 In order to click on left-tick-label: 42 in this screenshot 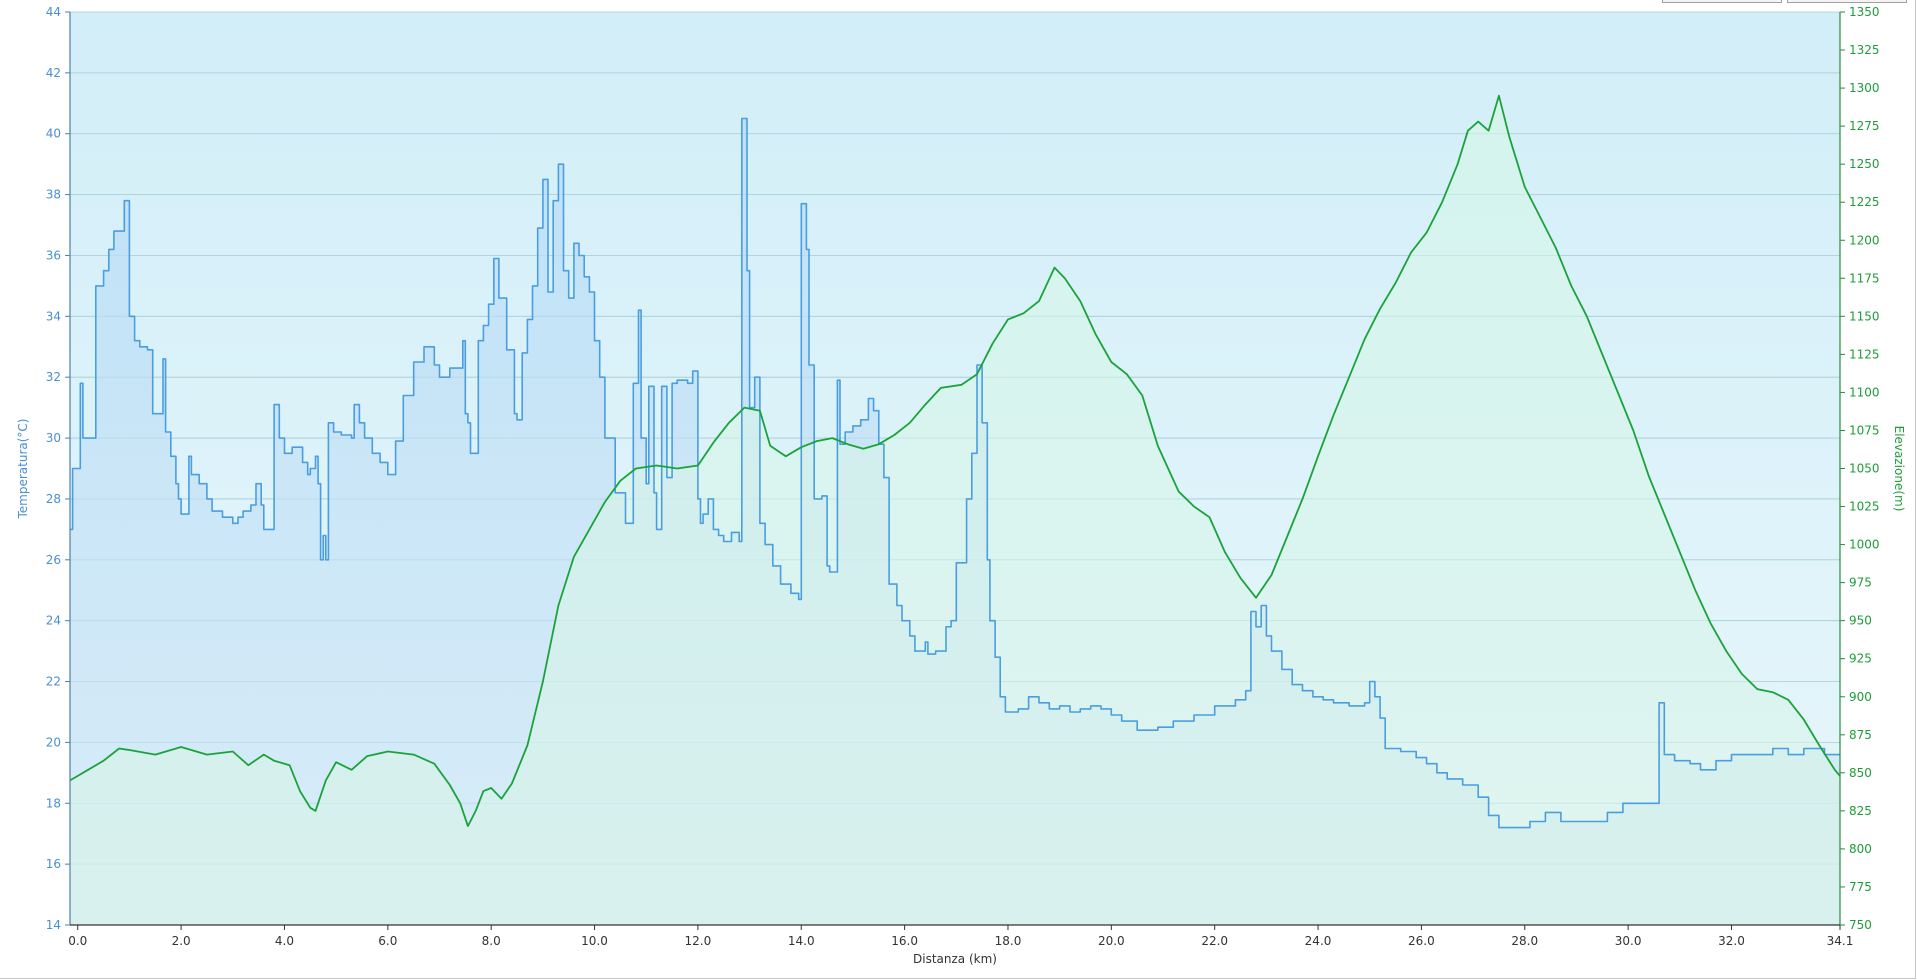, I will do `click(53, 73)`.